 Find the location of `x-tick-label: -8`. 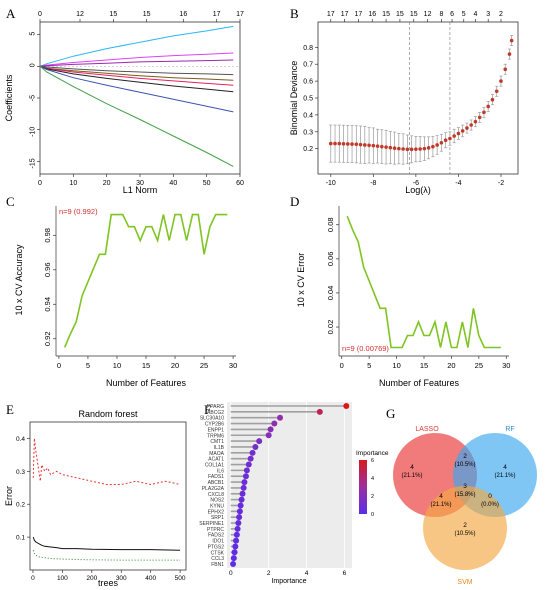

x-tick-label: -8 is located at coordinates (373, 183).